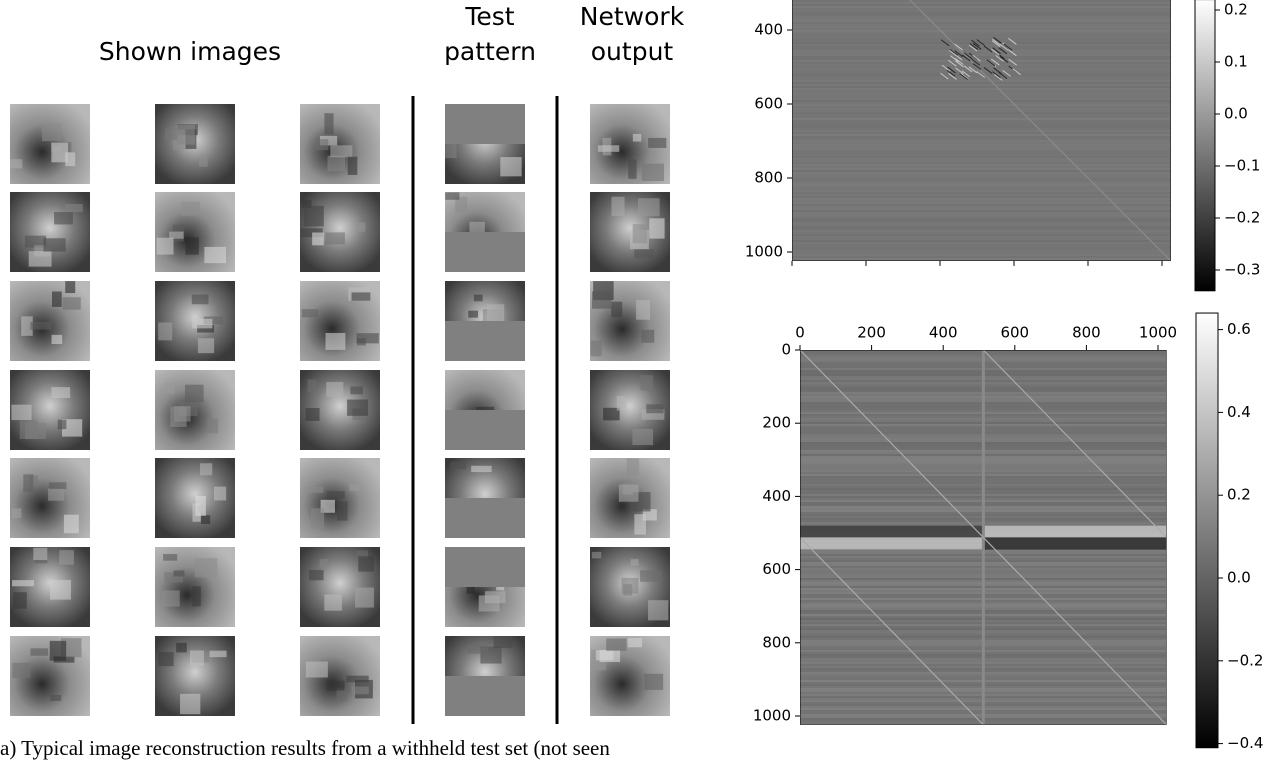 This screenshot has width=1286, height=760. I want to click on colorbar, so click(1207, 530).